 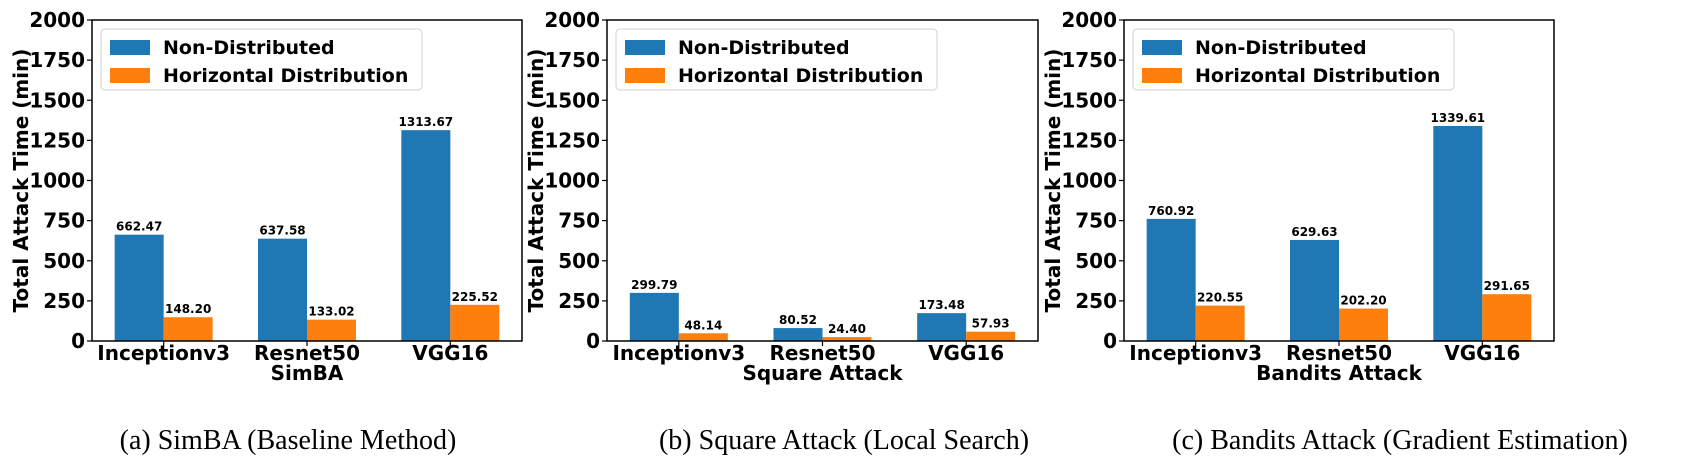 I want to click on data-label: 1339.61, so click(x=1458, y=118).